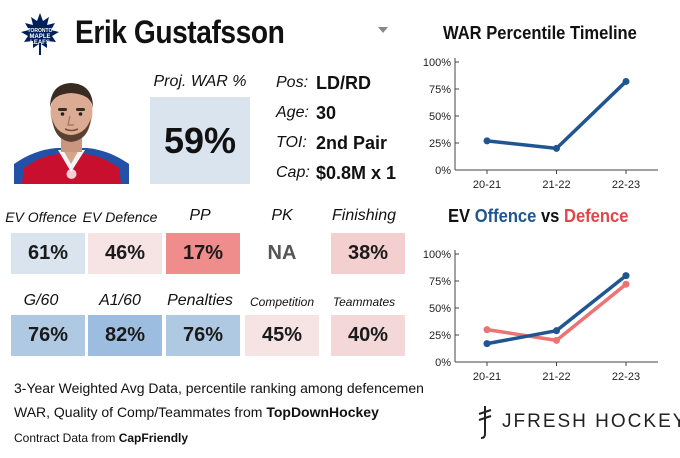 The image size is (680, 458). What do you see at coordinates (352, 143) in the screenshot?
I see `info-value-toi: 2nd Pair` at bounding box center [352, 143].